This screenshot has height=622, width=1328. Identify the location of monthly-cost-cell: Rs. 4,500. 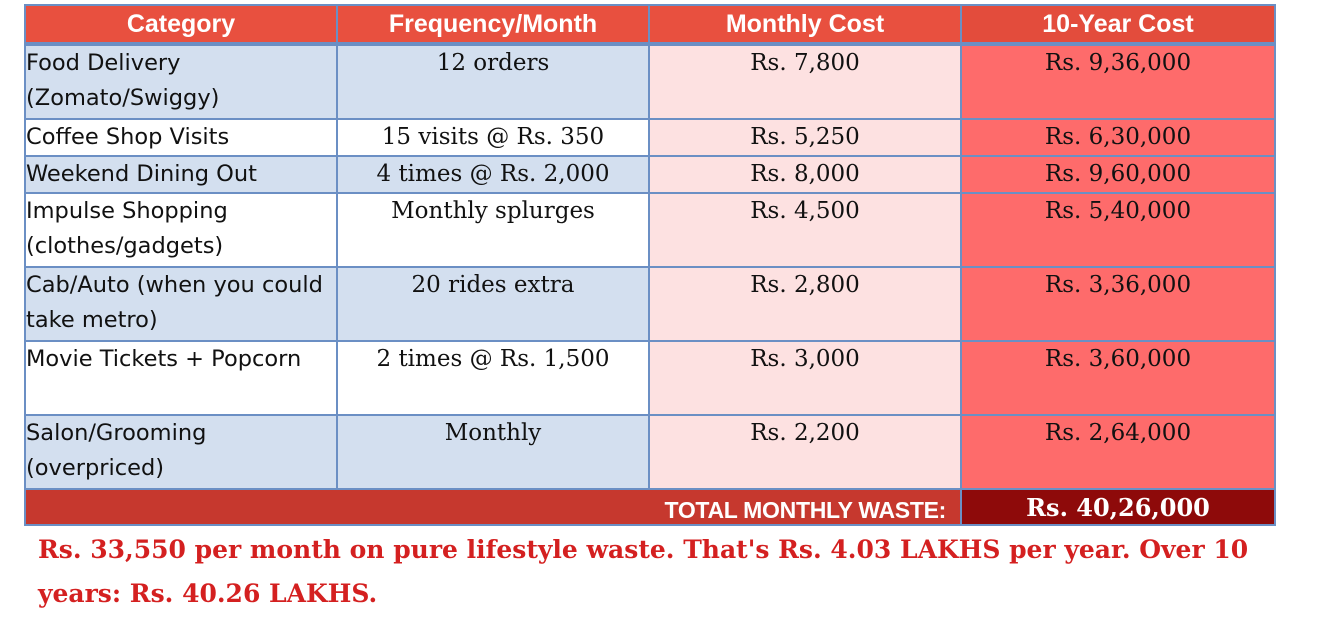
(805, 230).